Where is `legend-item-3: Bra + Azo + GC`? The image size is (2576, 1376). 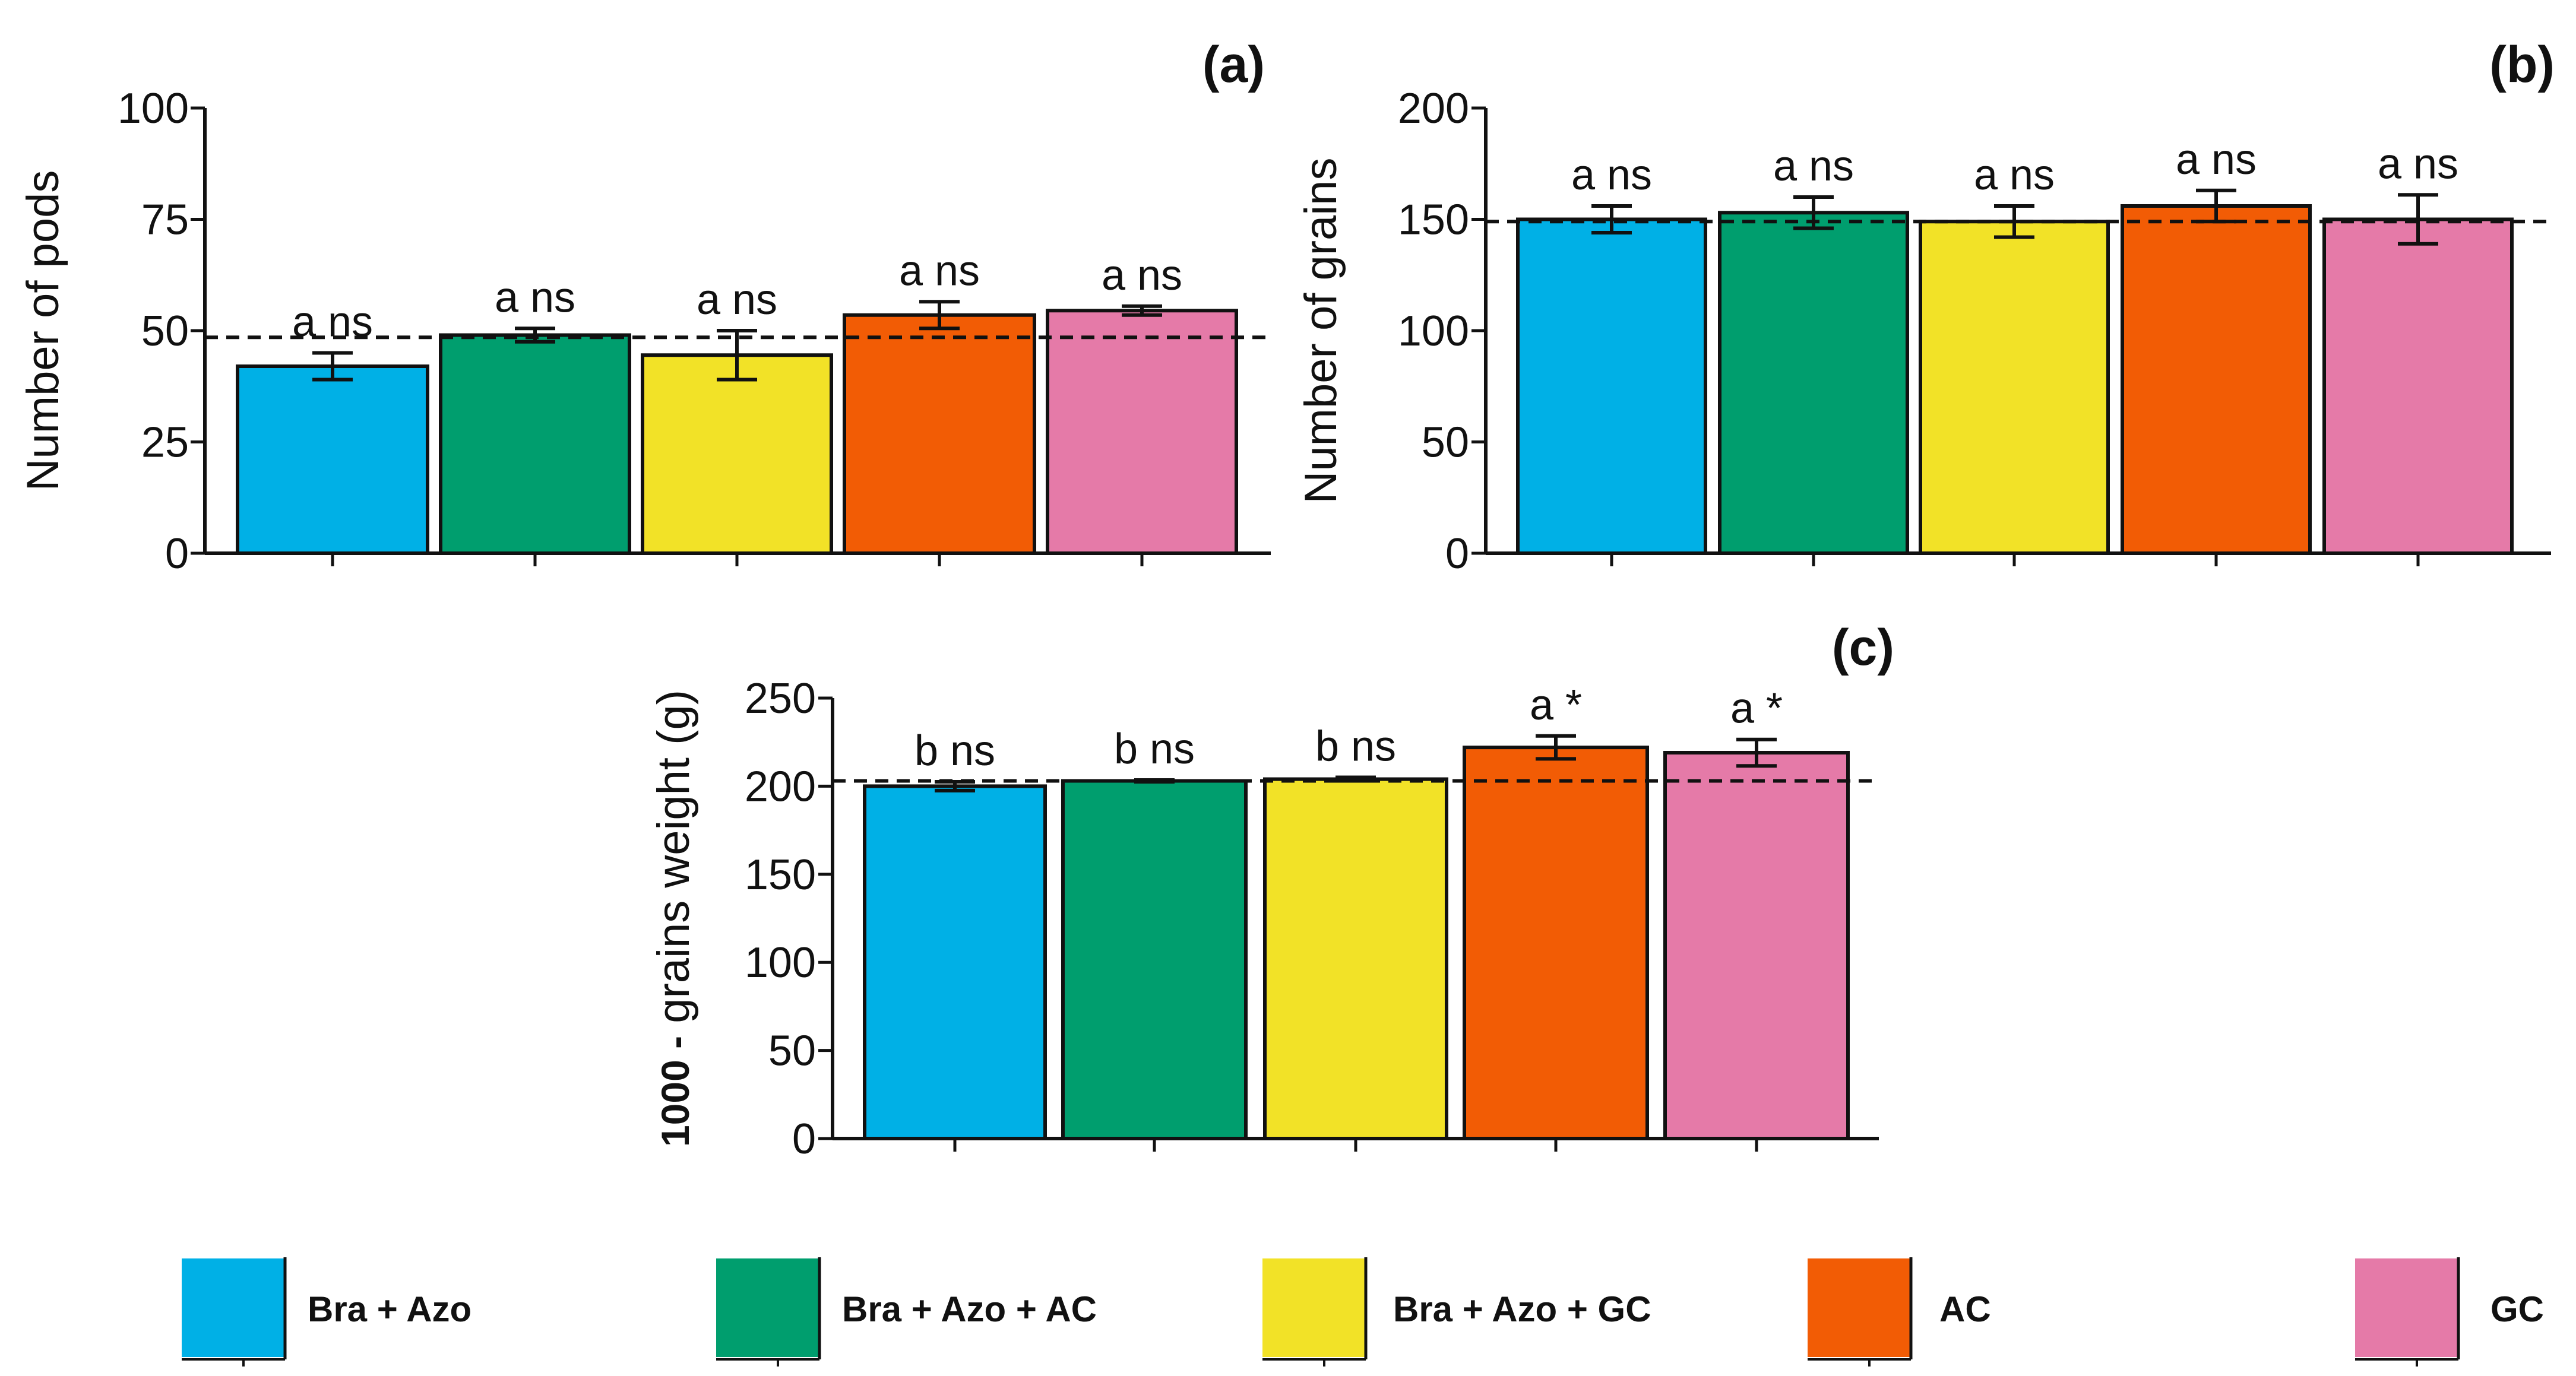 legend-item-3: Bra + Azo + GC is located at coordinates (1456, 1312).